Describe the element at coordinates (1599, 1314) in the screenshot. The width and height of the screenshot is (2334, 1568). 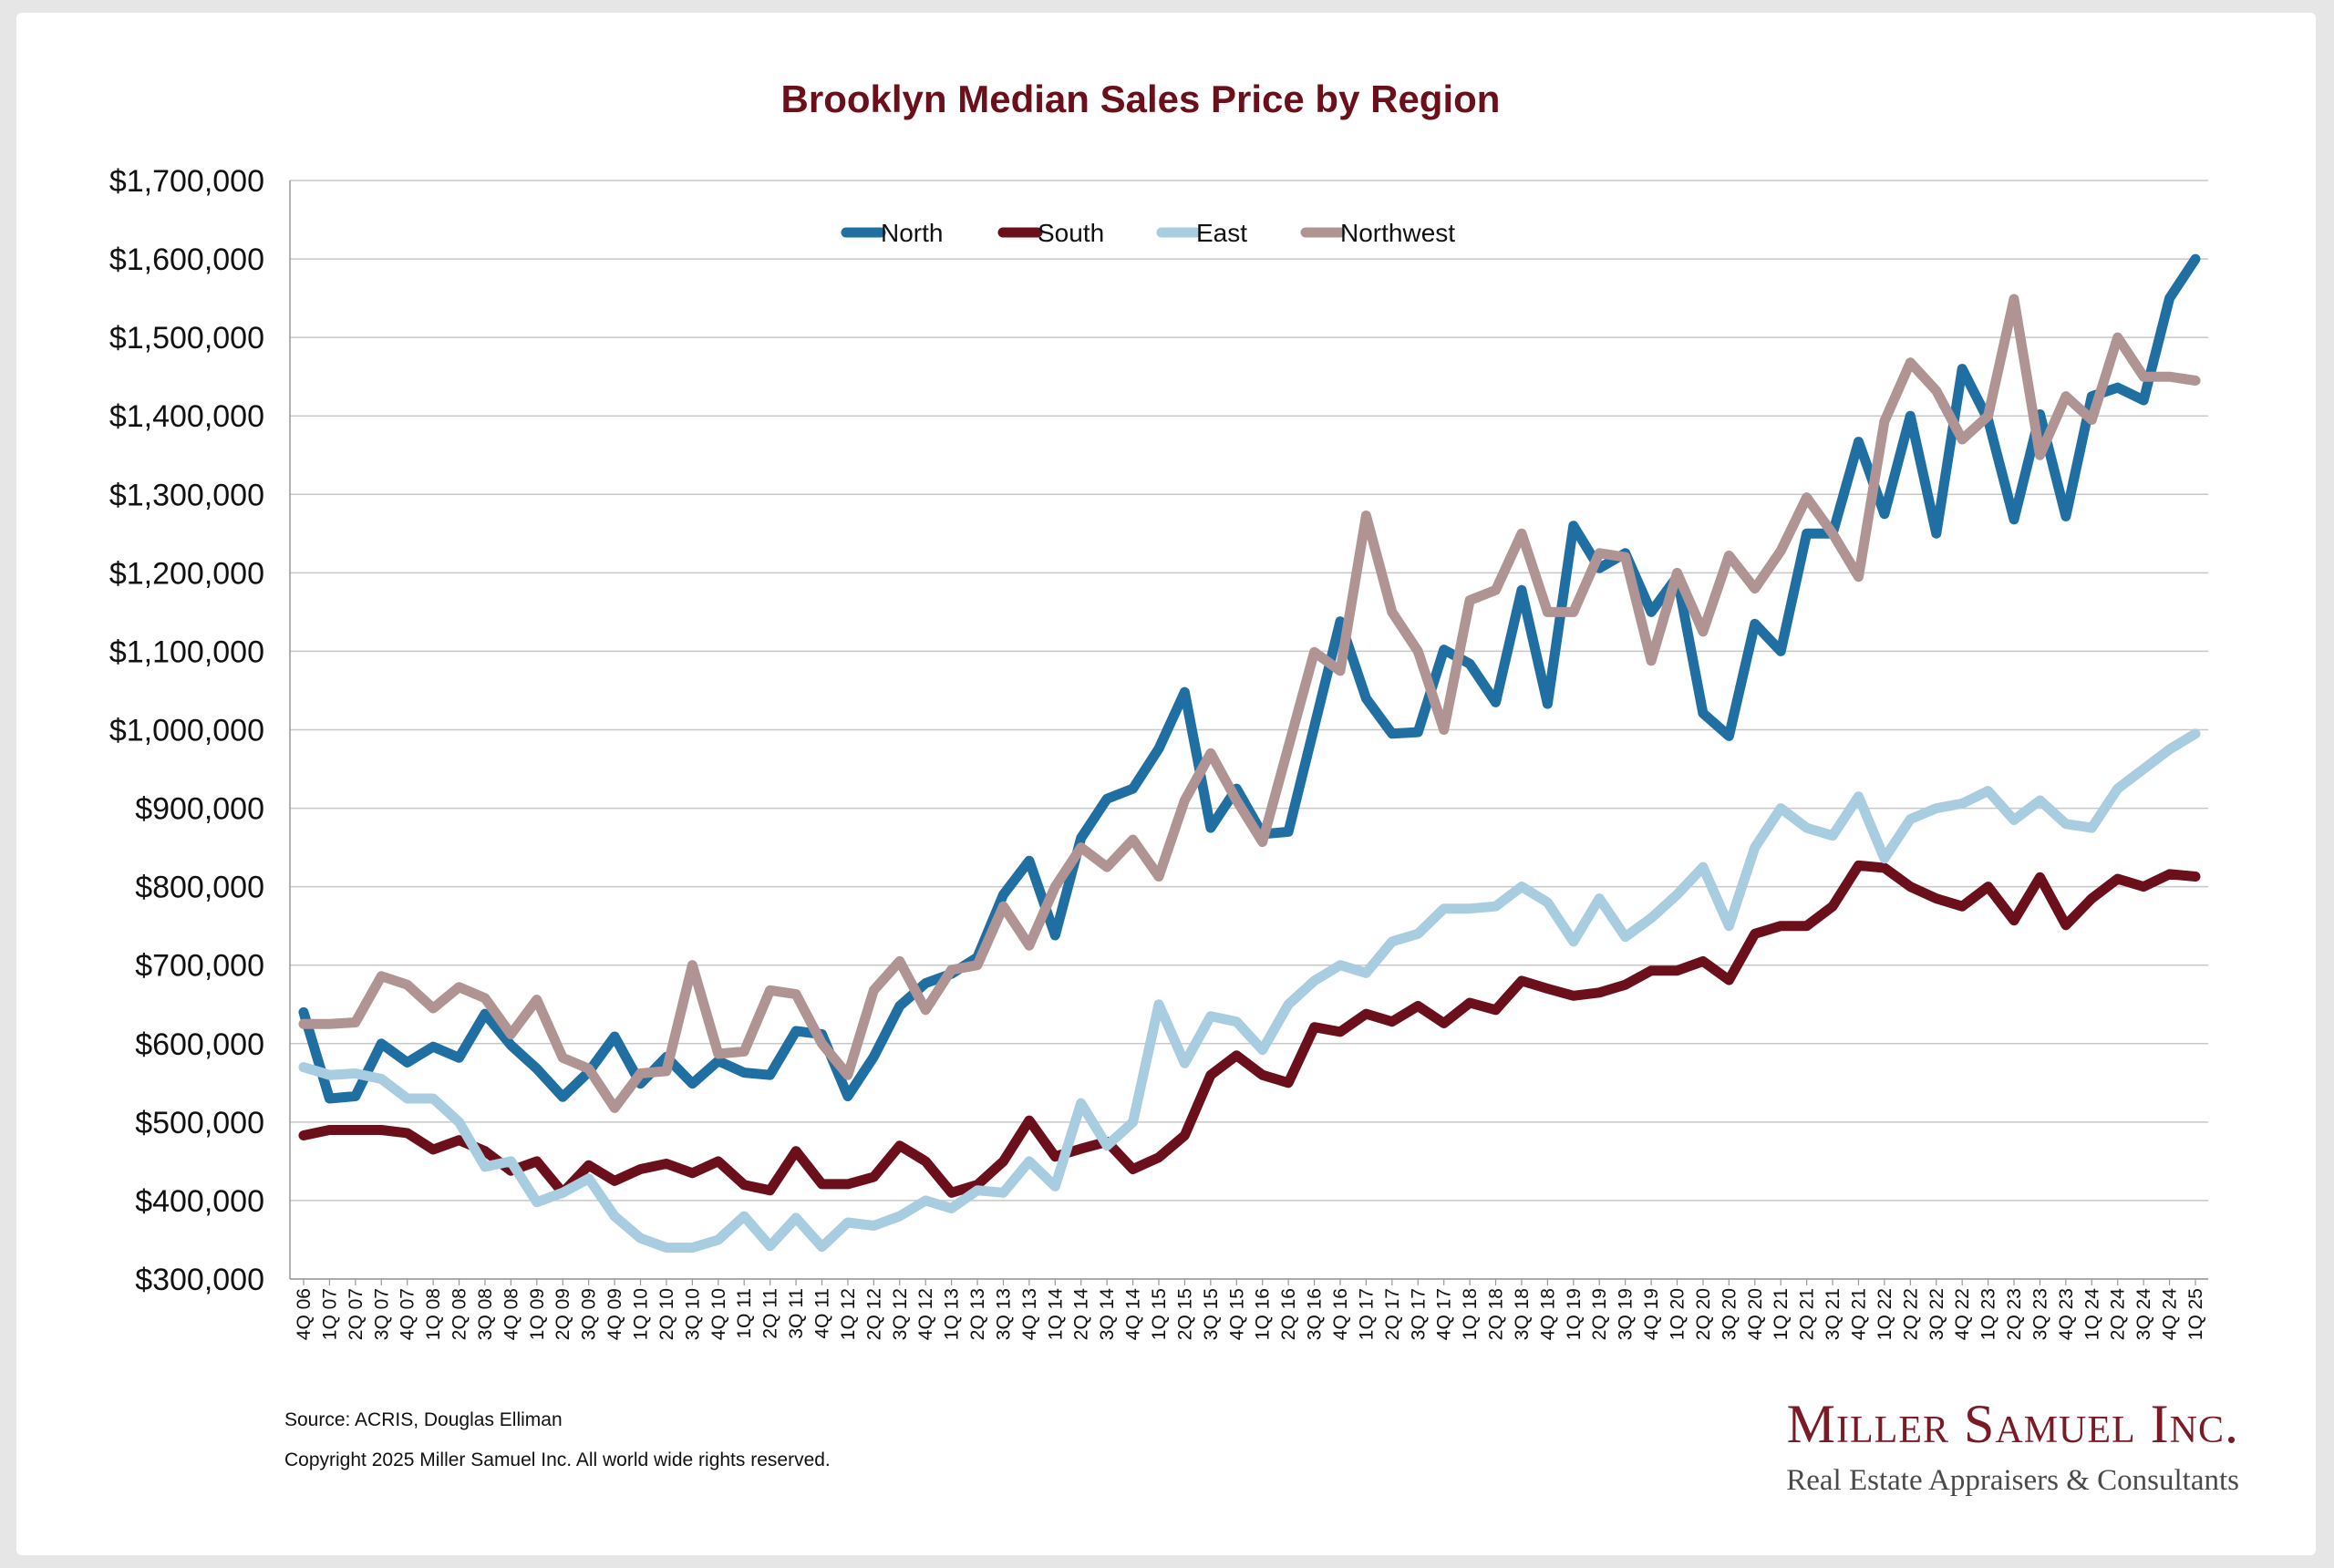
I see `x-tick-label: 2Q 19` at that location.